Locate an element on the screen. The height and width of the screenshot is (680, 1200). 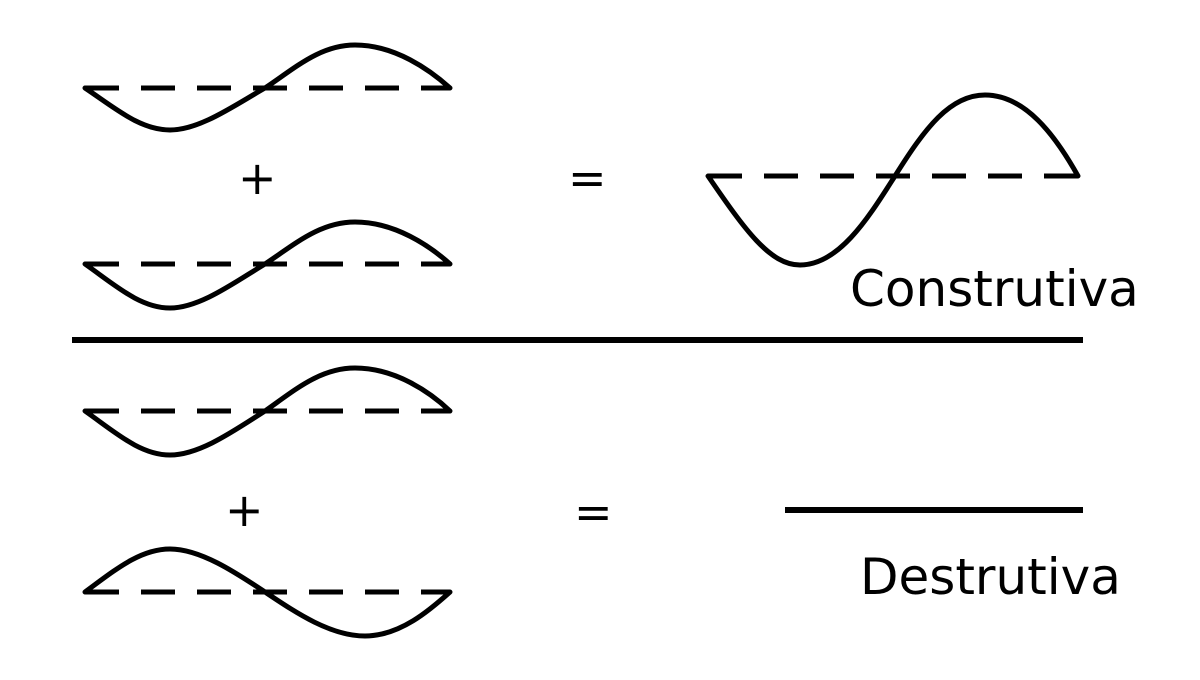
constructive-result-wave is located at coordinates (893, 180).